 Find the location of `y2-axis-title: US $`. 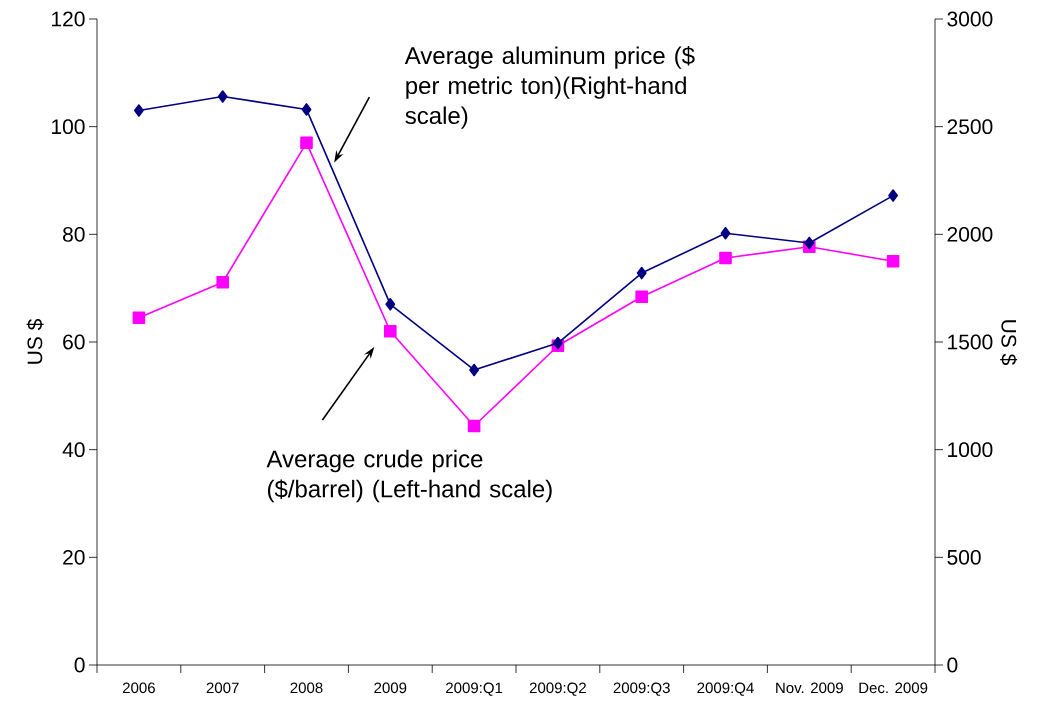

y2-axis-title: US $ is located at coordinates (1009, 342).